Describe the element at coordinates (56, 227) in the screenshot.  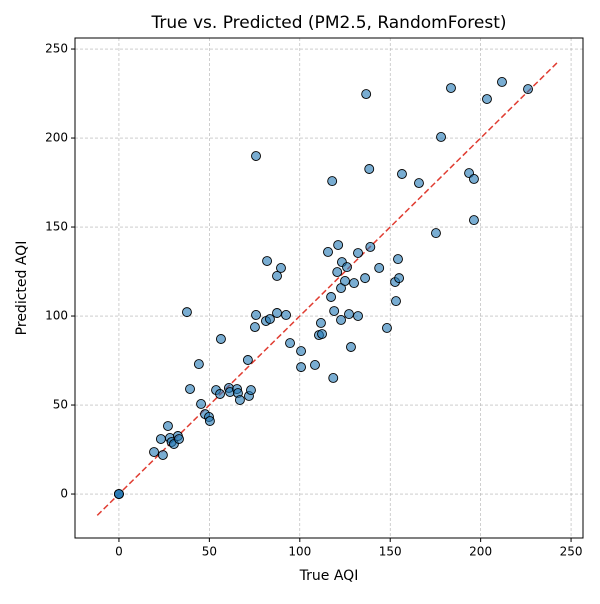
I see `y-tick-label: 150` at that location.